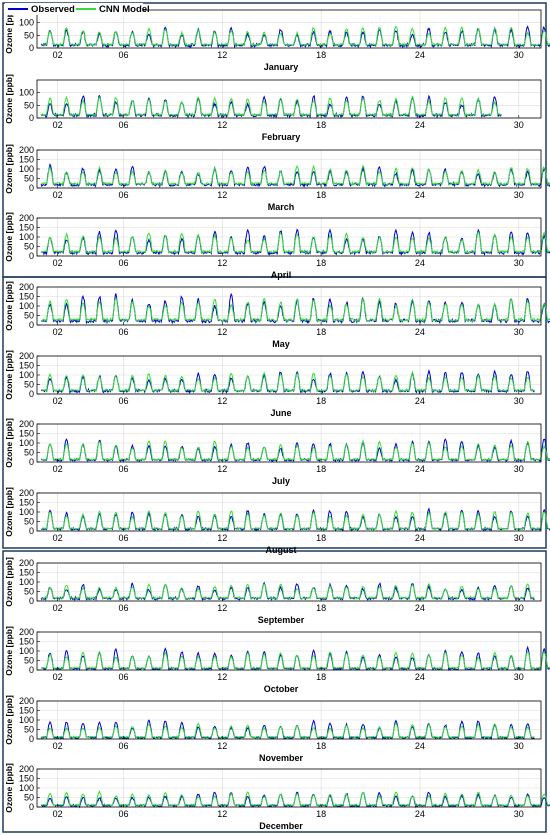  I want to click on panel-january: 0 50 100 02 06 12 18 24 30 Ozone [ppb] January, so click(277, 38).